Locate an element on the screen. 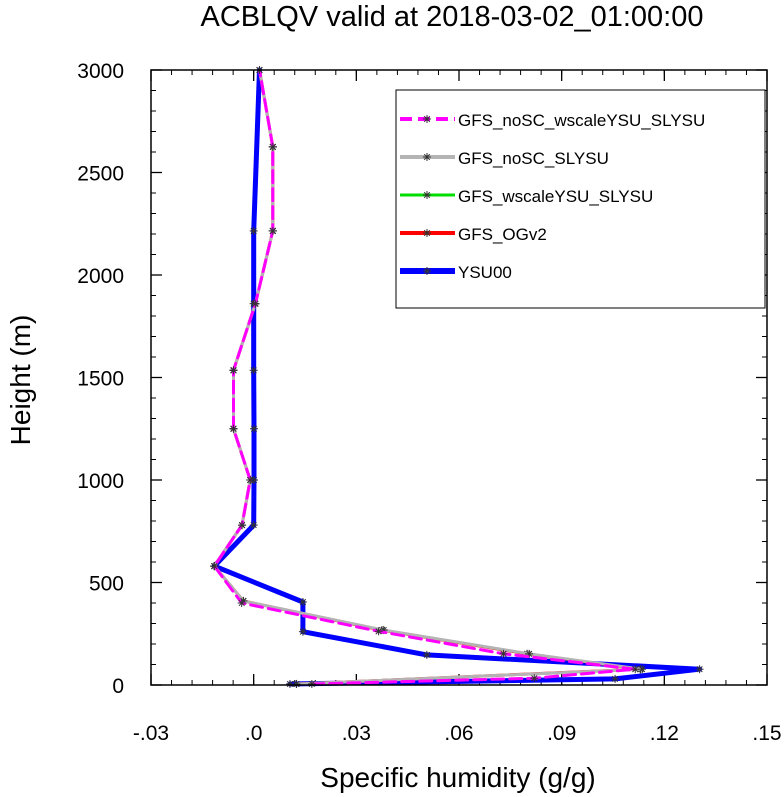  y-tick-label: 1500 is located at coordinates (100, 379).